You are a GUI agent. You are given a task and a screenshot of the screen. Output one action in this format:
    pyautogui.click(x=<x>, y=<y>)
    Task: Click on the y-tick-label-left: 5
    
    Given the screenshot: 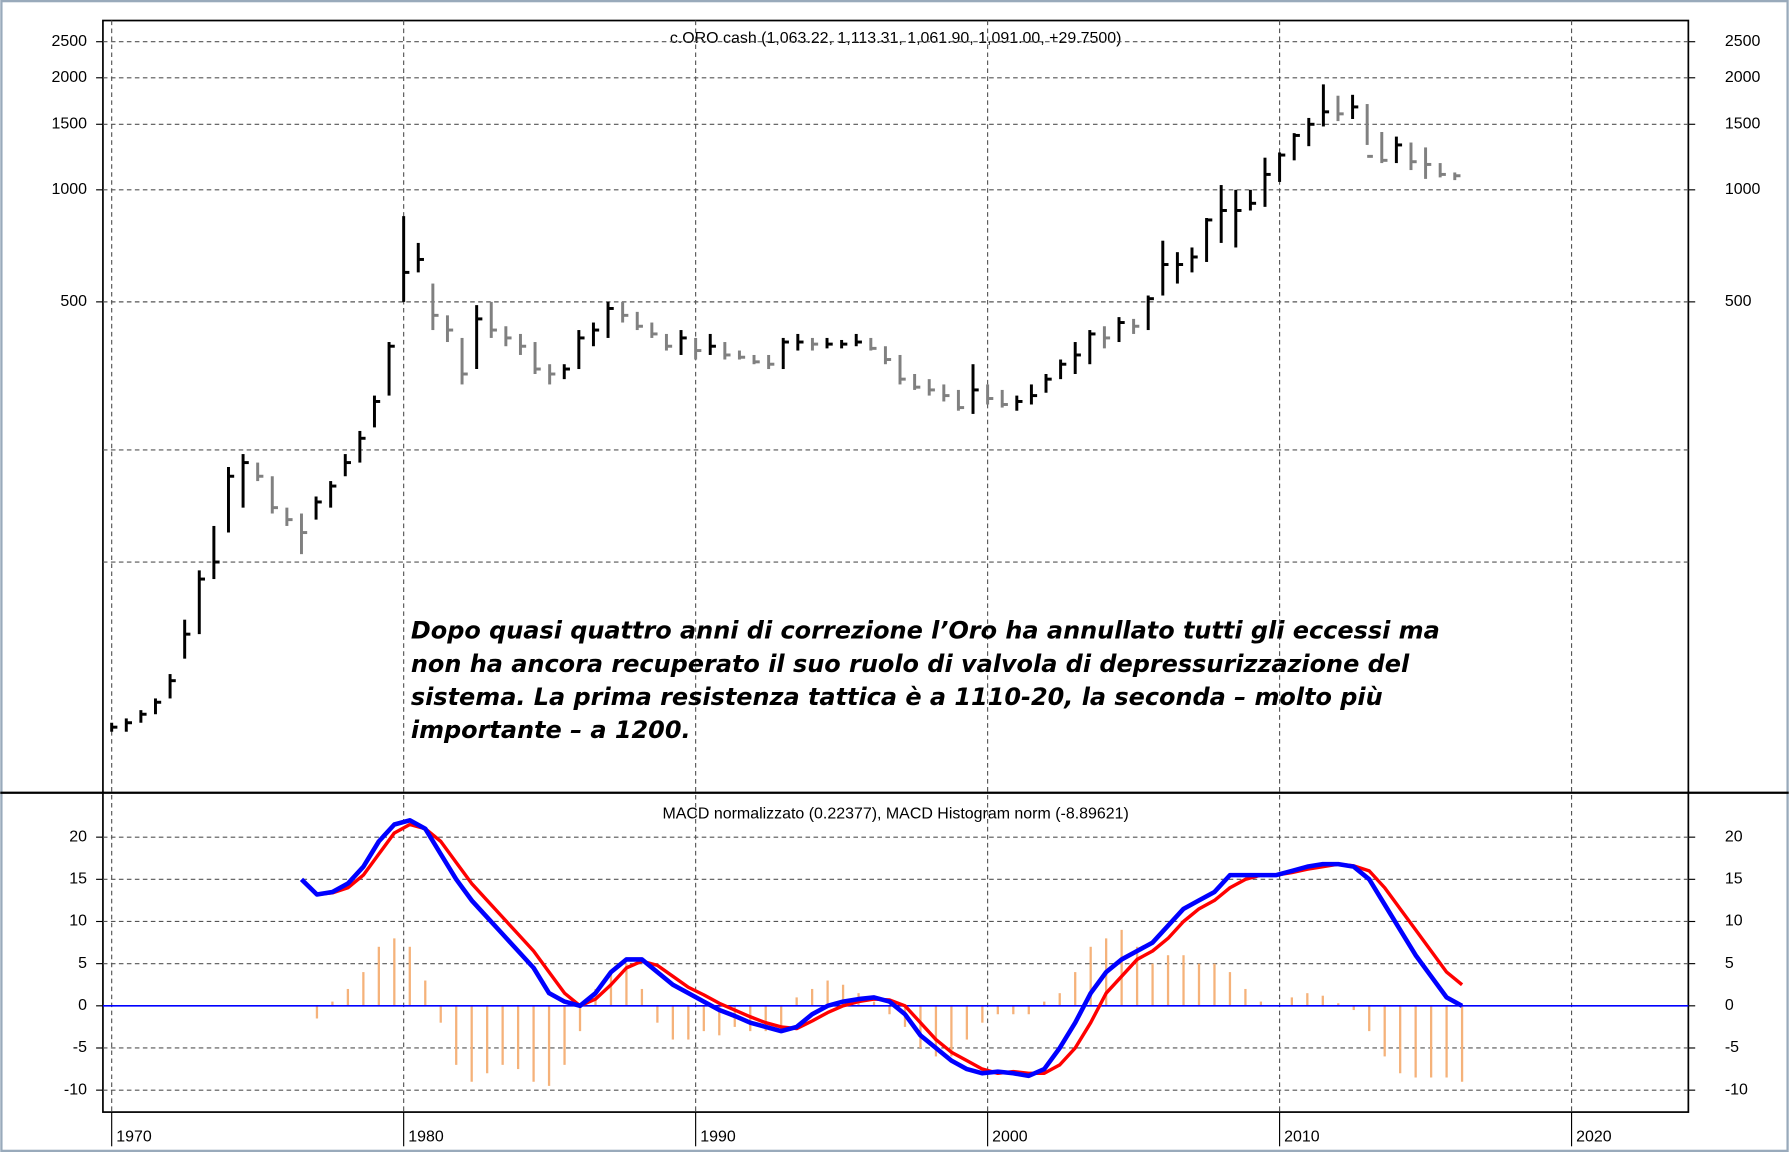 What is the action you would take?
    pyautogui.click(x=82, y=963)
    